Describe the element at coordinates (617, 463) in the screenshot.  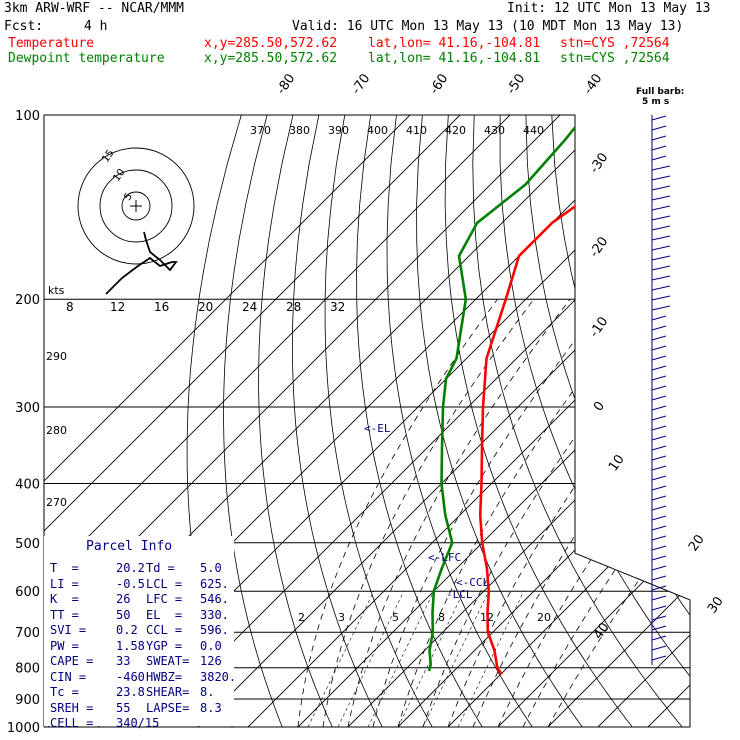
I see `isotherm-label: 10` at that location.